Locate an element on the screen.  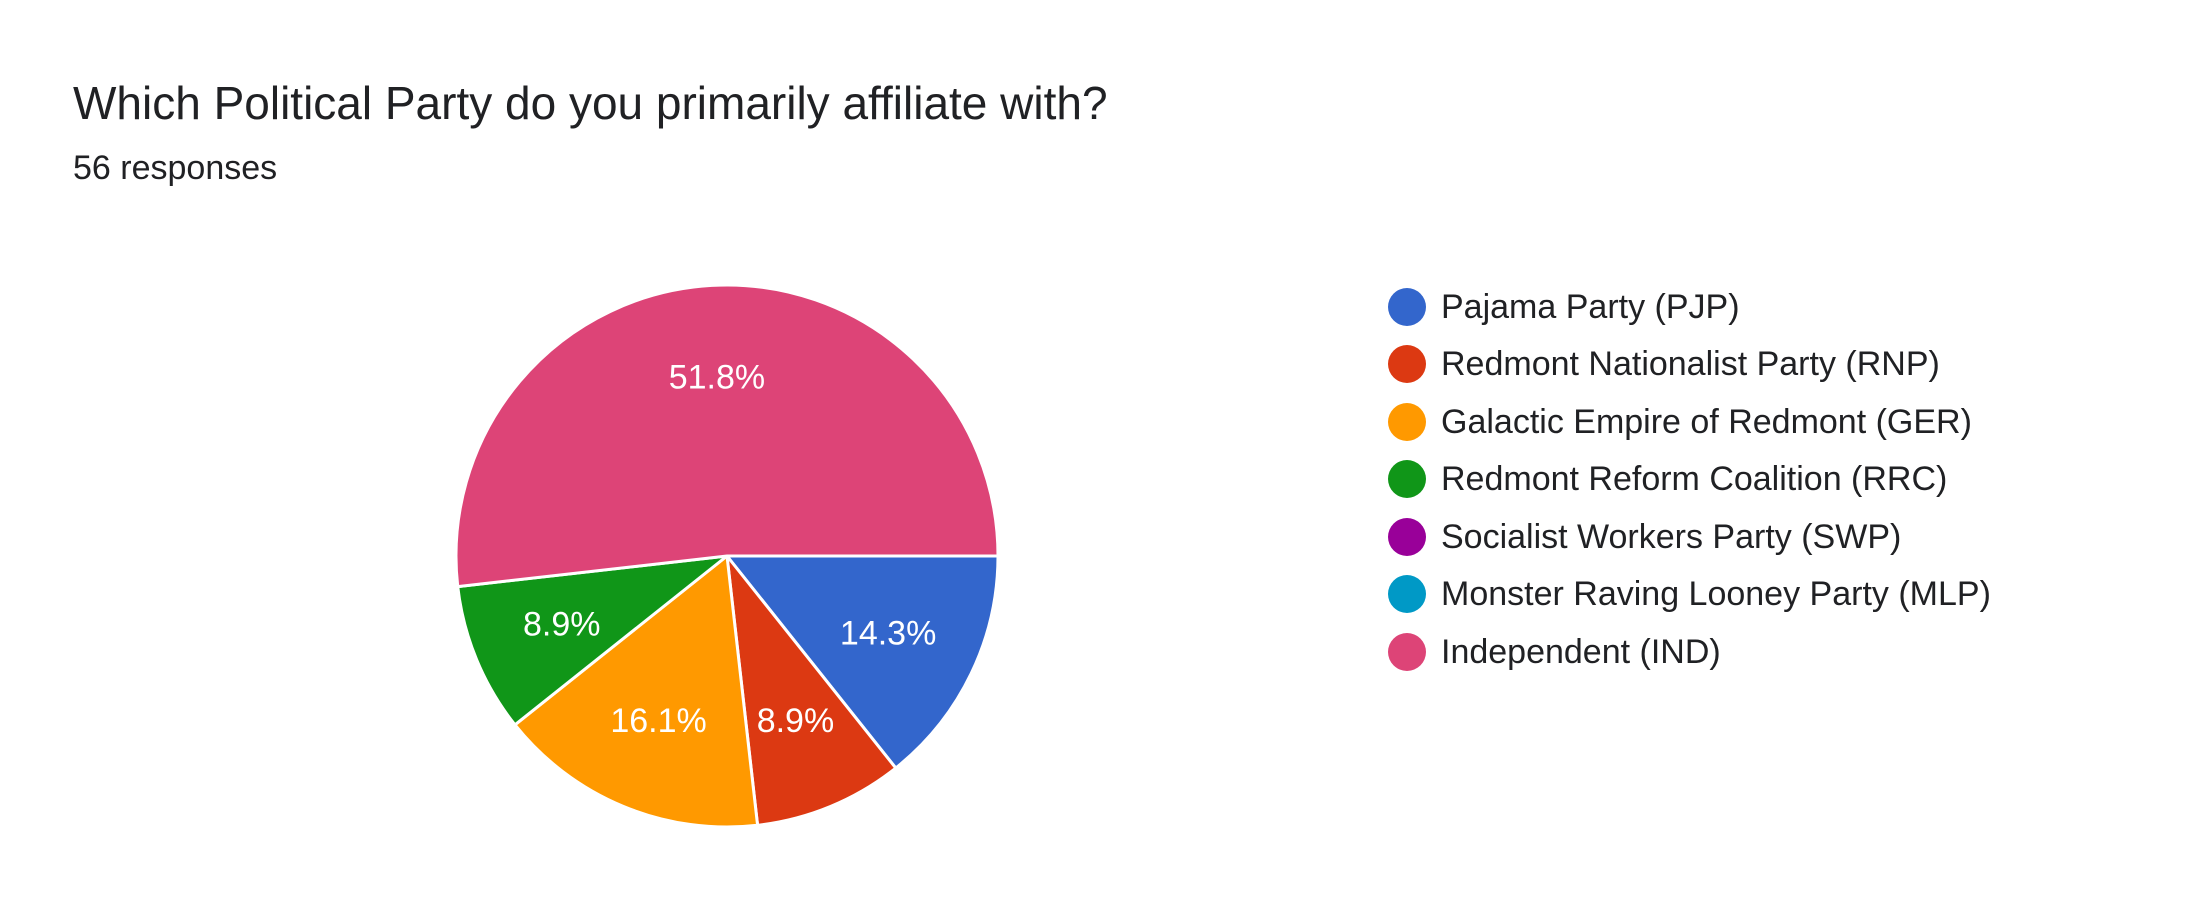
legend-item-2: Galactic Empire of Redmont (GER) is located at coordinates (1689, 422).